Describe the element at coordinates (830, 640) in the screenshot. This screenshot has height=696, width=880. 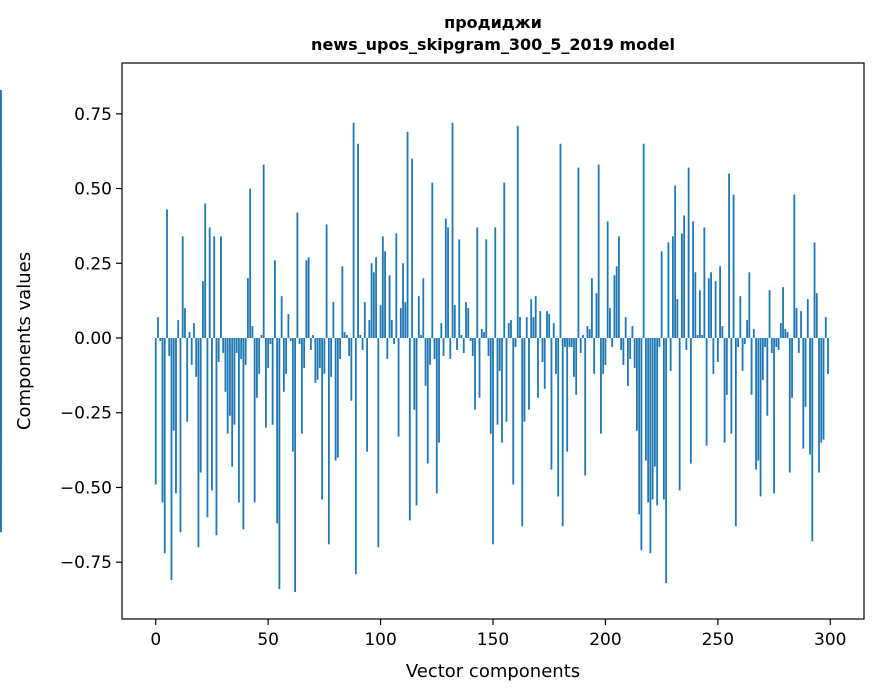
I see `x-tick-label: 300` at that location.